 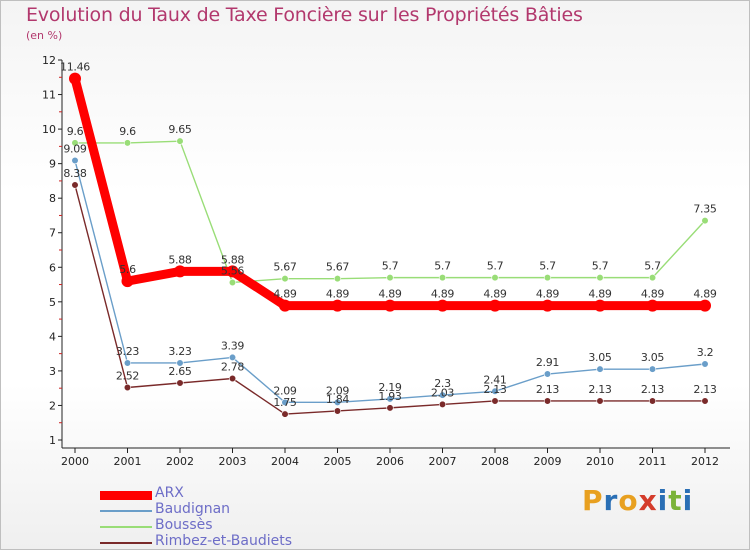 I want to click on x-tick-label: 2008, so click(x=495, y=461).